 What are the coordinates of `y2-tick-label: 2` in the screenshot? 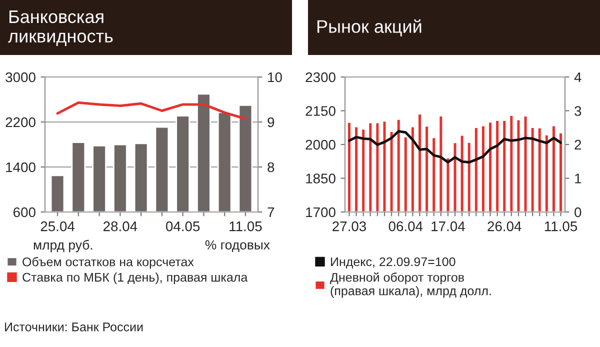 It's located at (578, 145).